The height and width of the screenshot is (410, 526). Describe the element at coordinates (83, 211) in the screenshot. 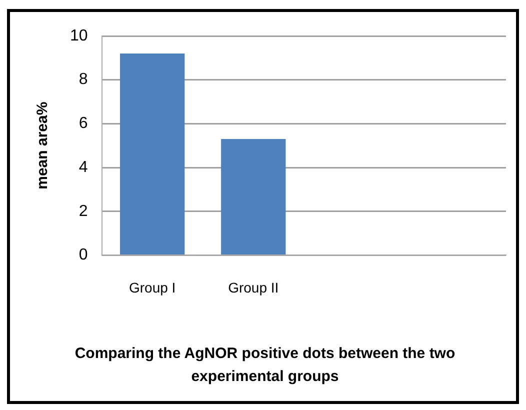

I see `y-tick-label: 2` at that location.